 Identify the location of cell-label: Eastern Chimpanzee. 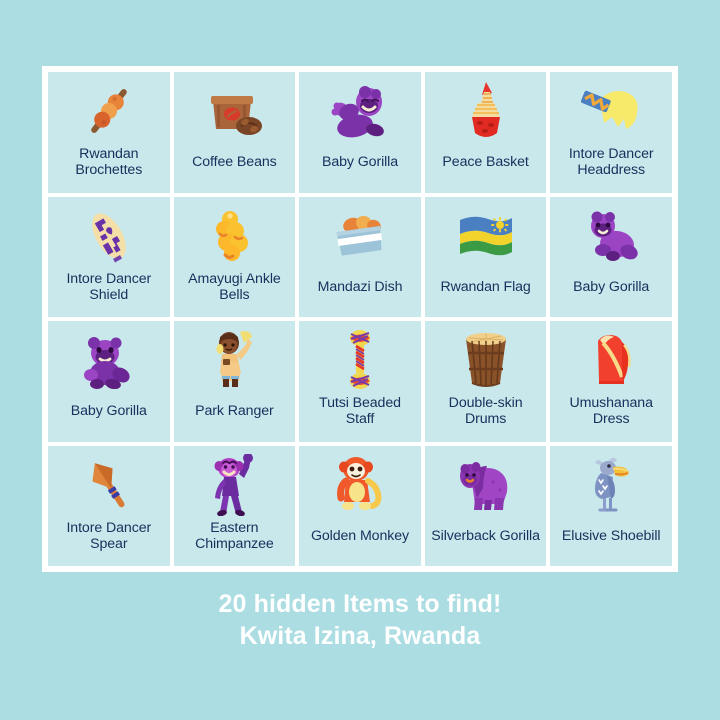
(234, 535).